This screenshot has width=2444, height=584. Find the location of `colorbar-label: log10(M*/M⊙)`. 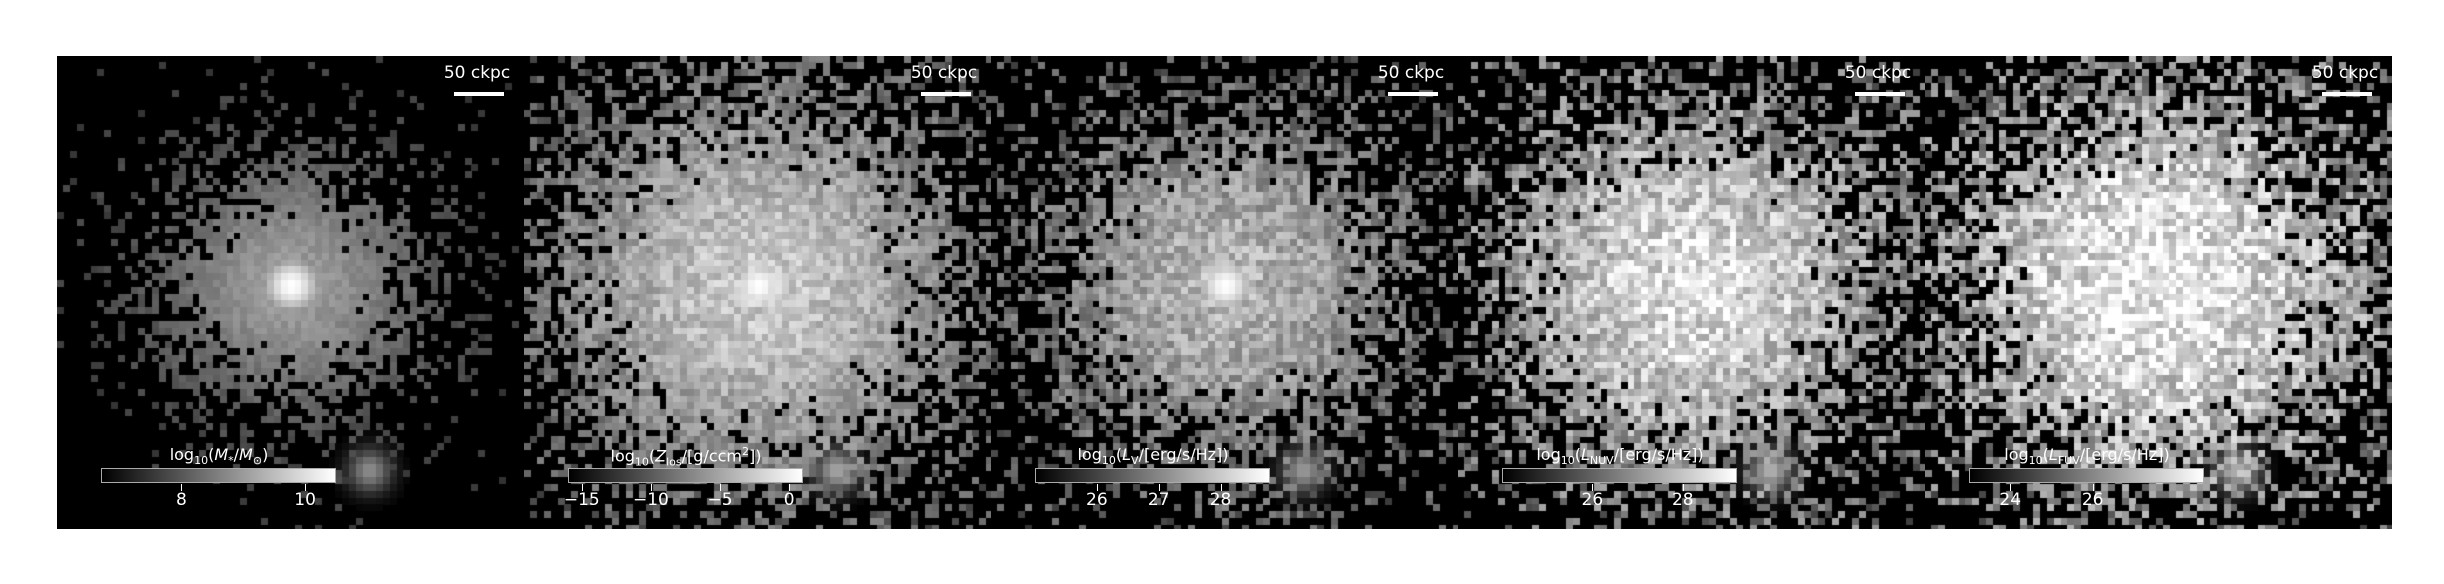

colorbar-label: log10(M*/M⊙) is located at coordinates (219, 456).